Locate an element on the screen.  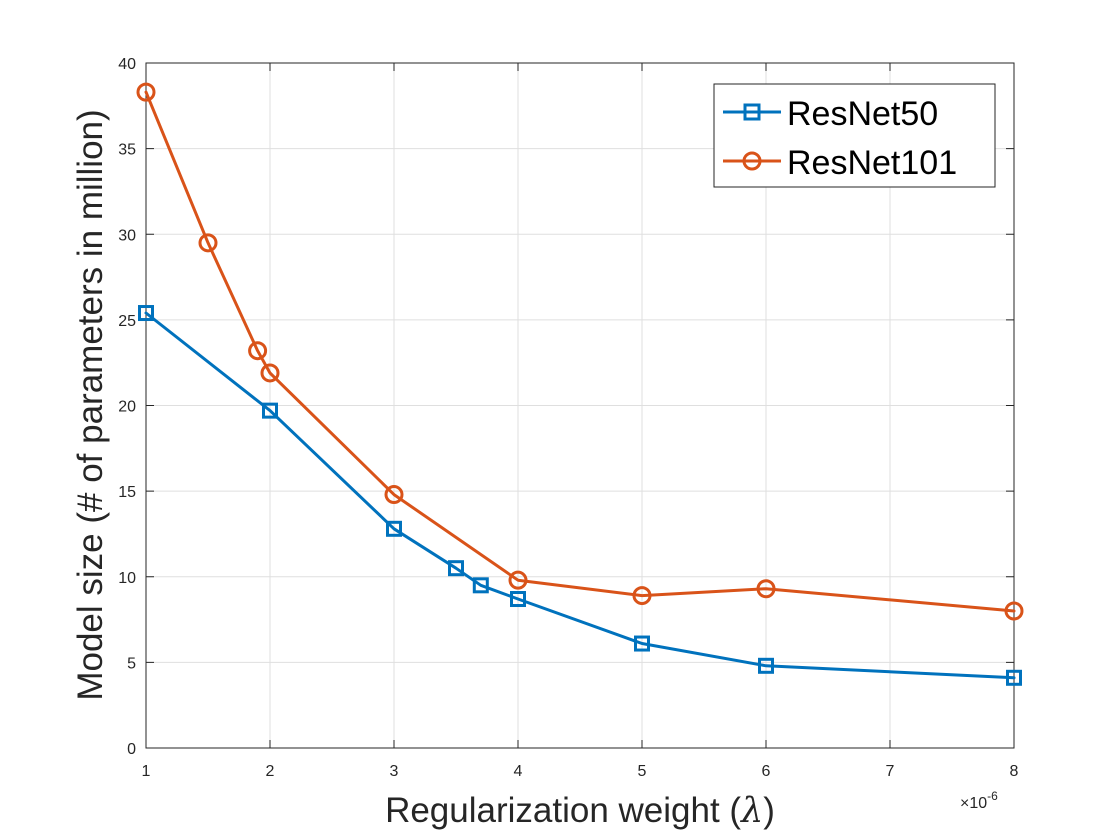
x-tick-label: 6 is located at coordinates (766, 771).